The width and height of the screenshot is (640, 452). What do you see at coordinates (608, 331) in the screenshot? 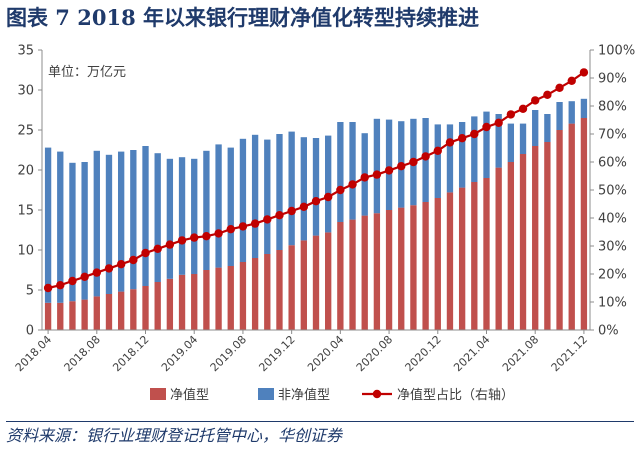
I see `y-right-tick-label: 0%` at bounding box center [608, 331].